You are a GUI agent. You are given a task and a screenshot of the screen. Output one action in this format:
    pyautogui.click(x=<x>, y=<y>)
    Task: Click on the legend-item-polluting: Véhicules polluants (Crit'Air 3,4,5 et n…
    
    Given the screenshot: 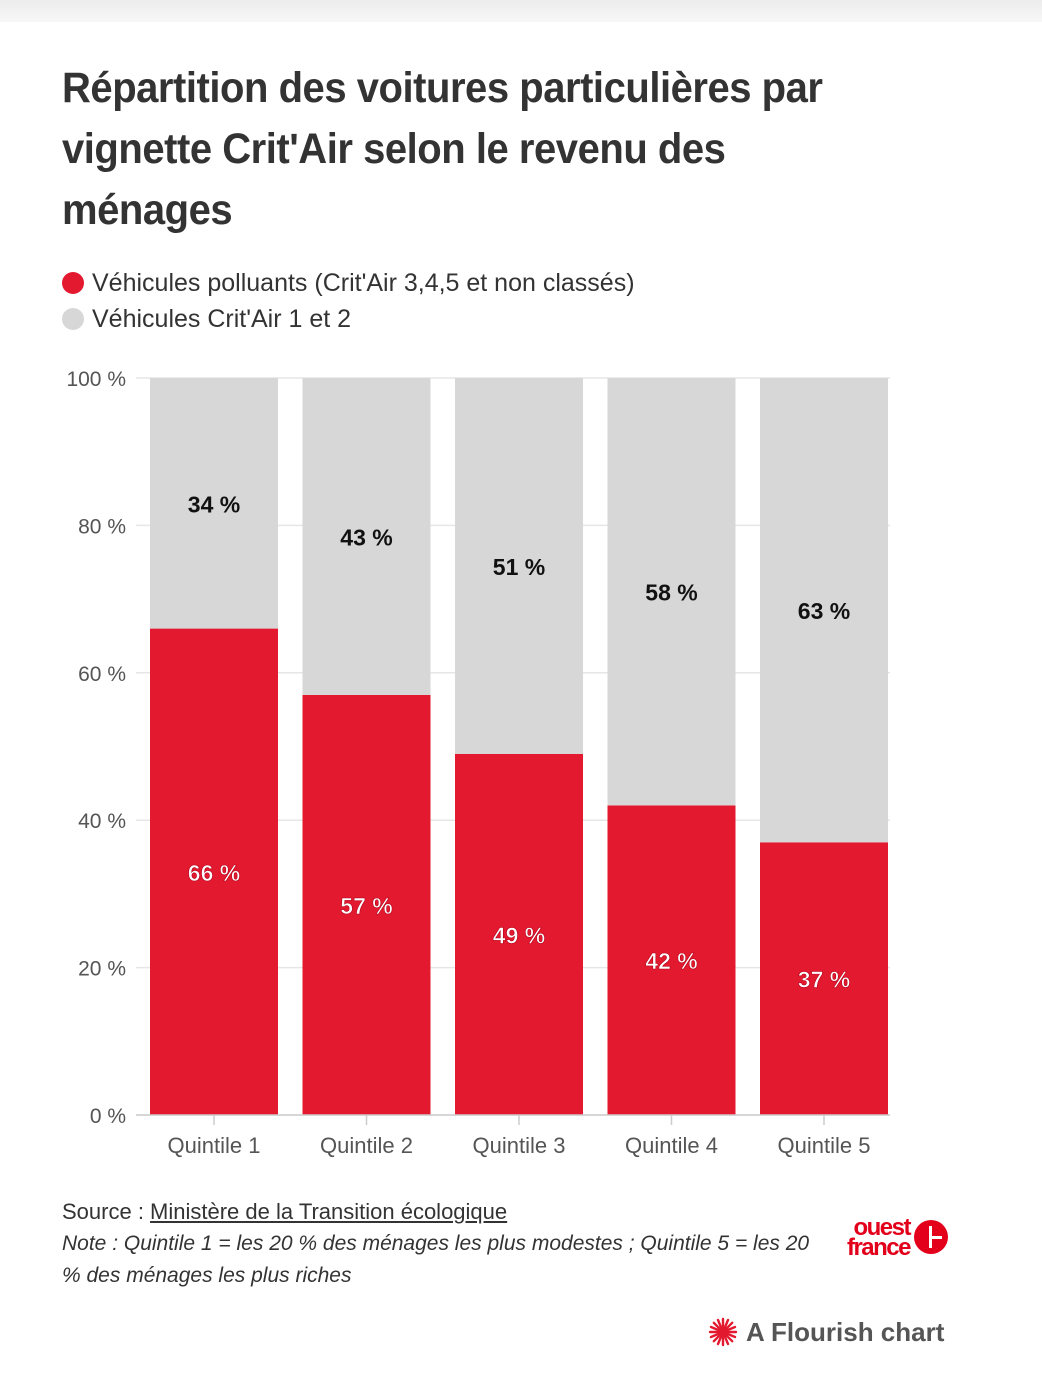 What is the action you would take?
    pyautogui.click(x=348, y=283)
    